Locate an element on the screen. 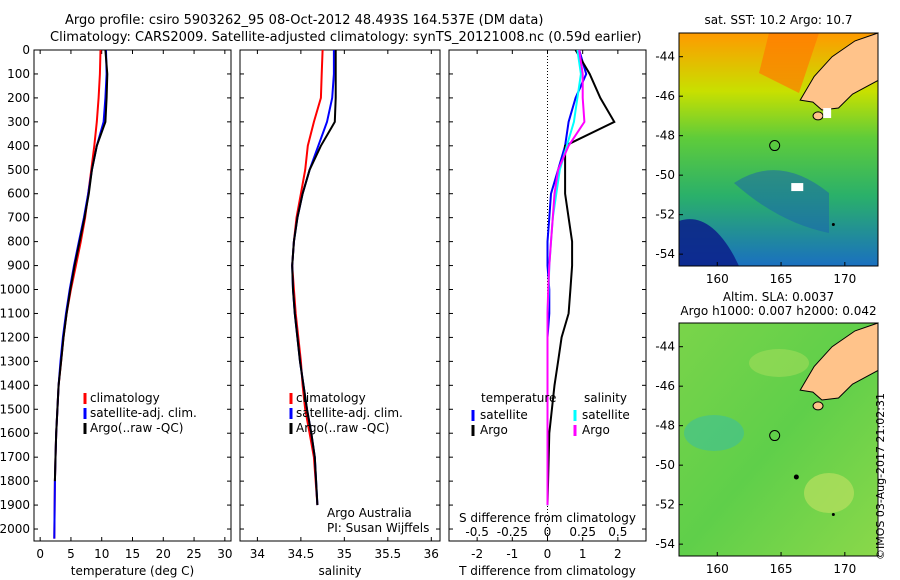 The image size is (900, 580). y-tick-label: 1700 is located at coordinates (15, 457).